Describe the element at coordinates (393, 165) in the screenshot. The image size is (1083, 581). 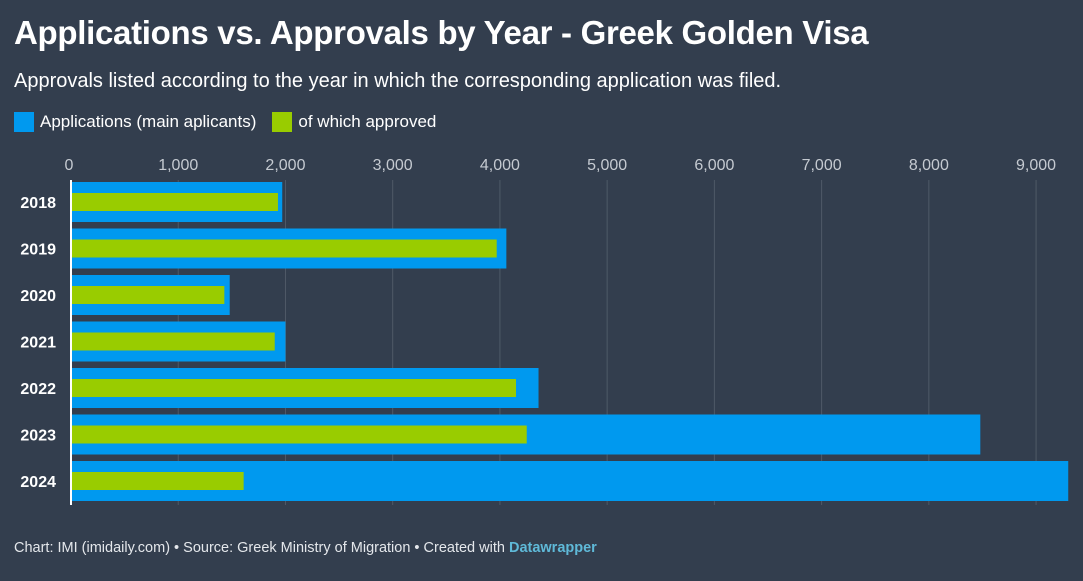
I see `x-tick-label: 3,000` at that location.